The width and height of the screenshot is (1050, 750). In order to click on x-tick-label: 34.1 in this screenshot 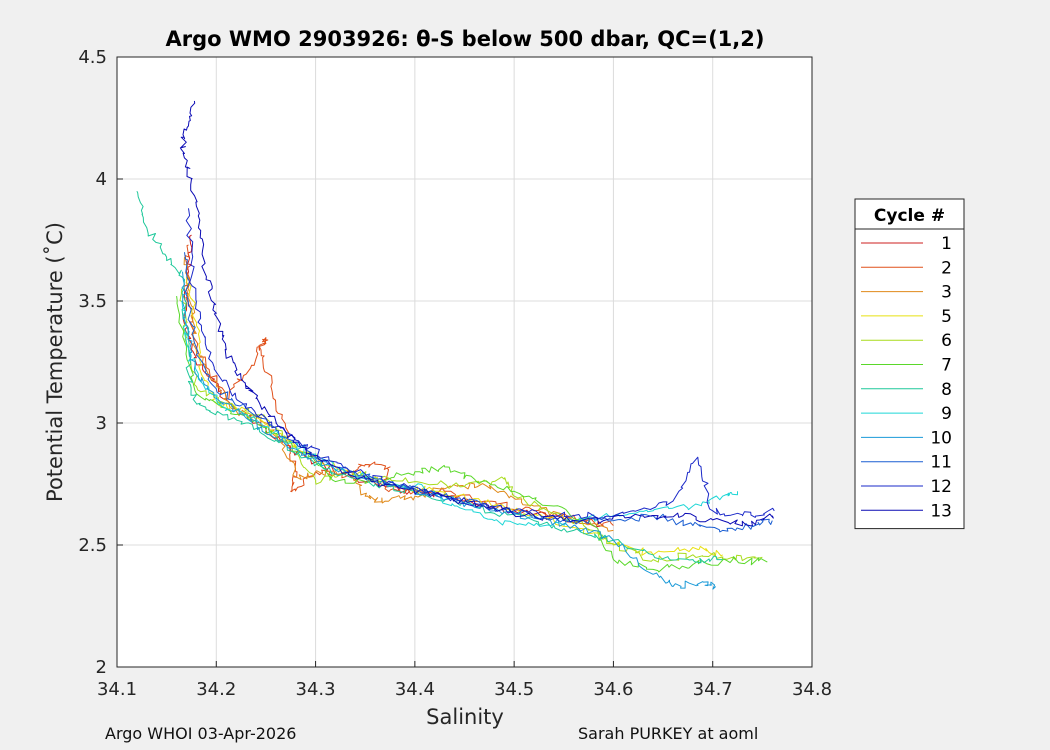, I will do `click(117, 689)`.